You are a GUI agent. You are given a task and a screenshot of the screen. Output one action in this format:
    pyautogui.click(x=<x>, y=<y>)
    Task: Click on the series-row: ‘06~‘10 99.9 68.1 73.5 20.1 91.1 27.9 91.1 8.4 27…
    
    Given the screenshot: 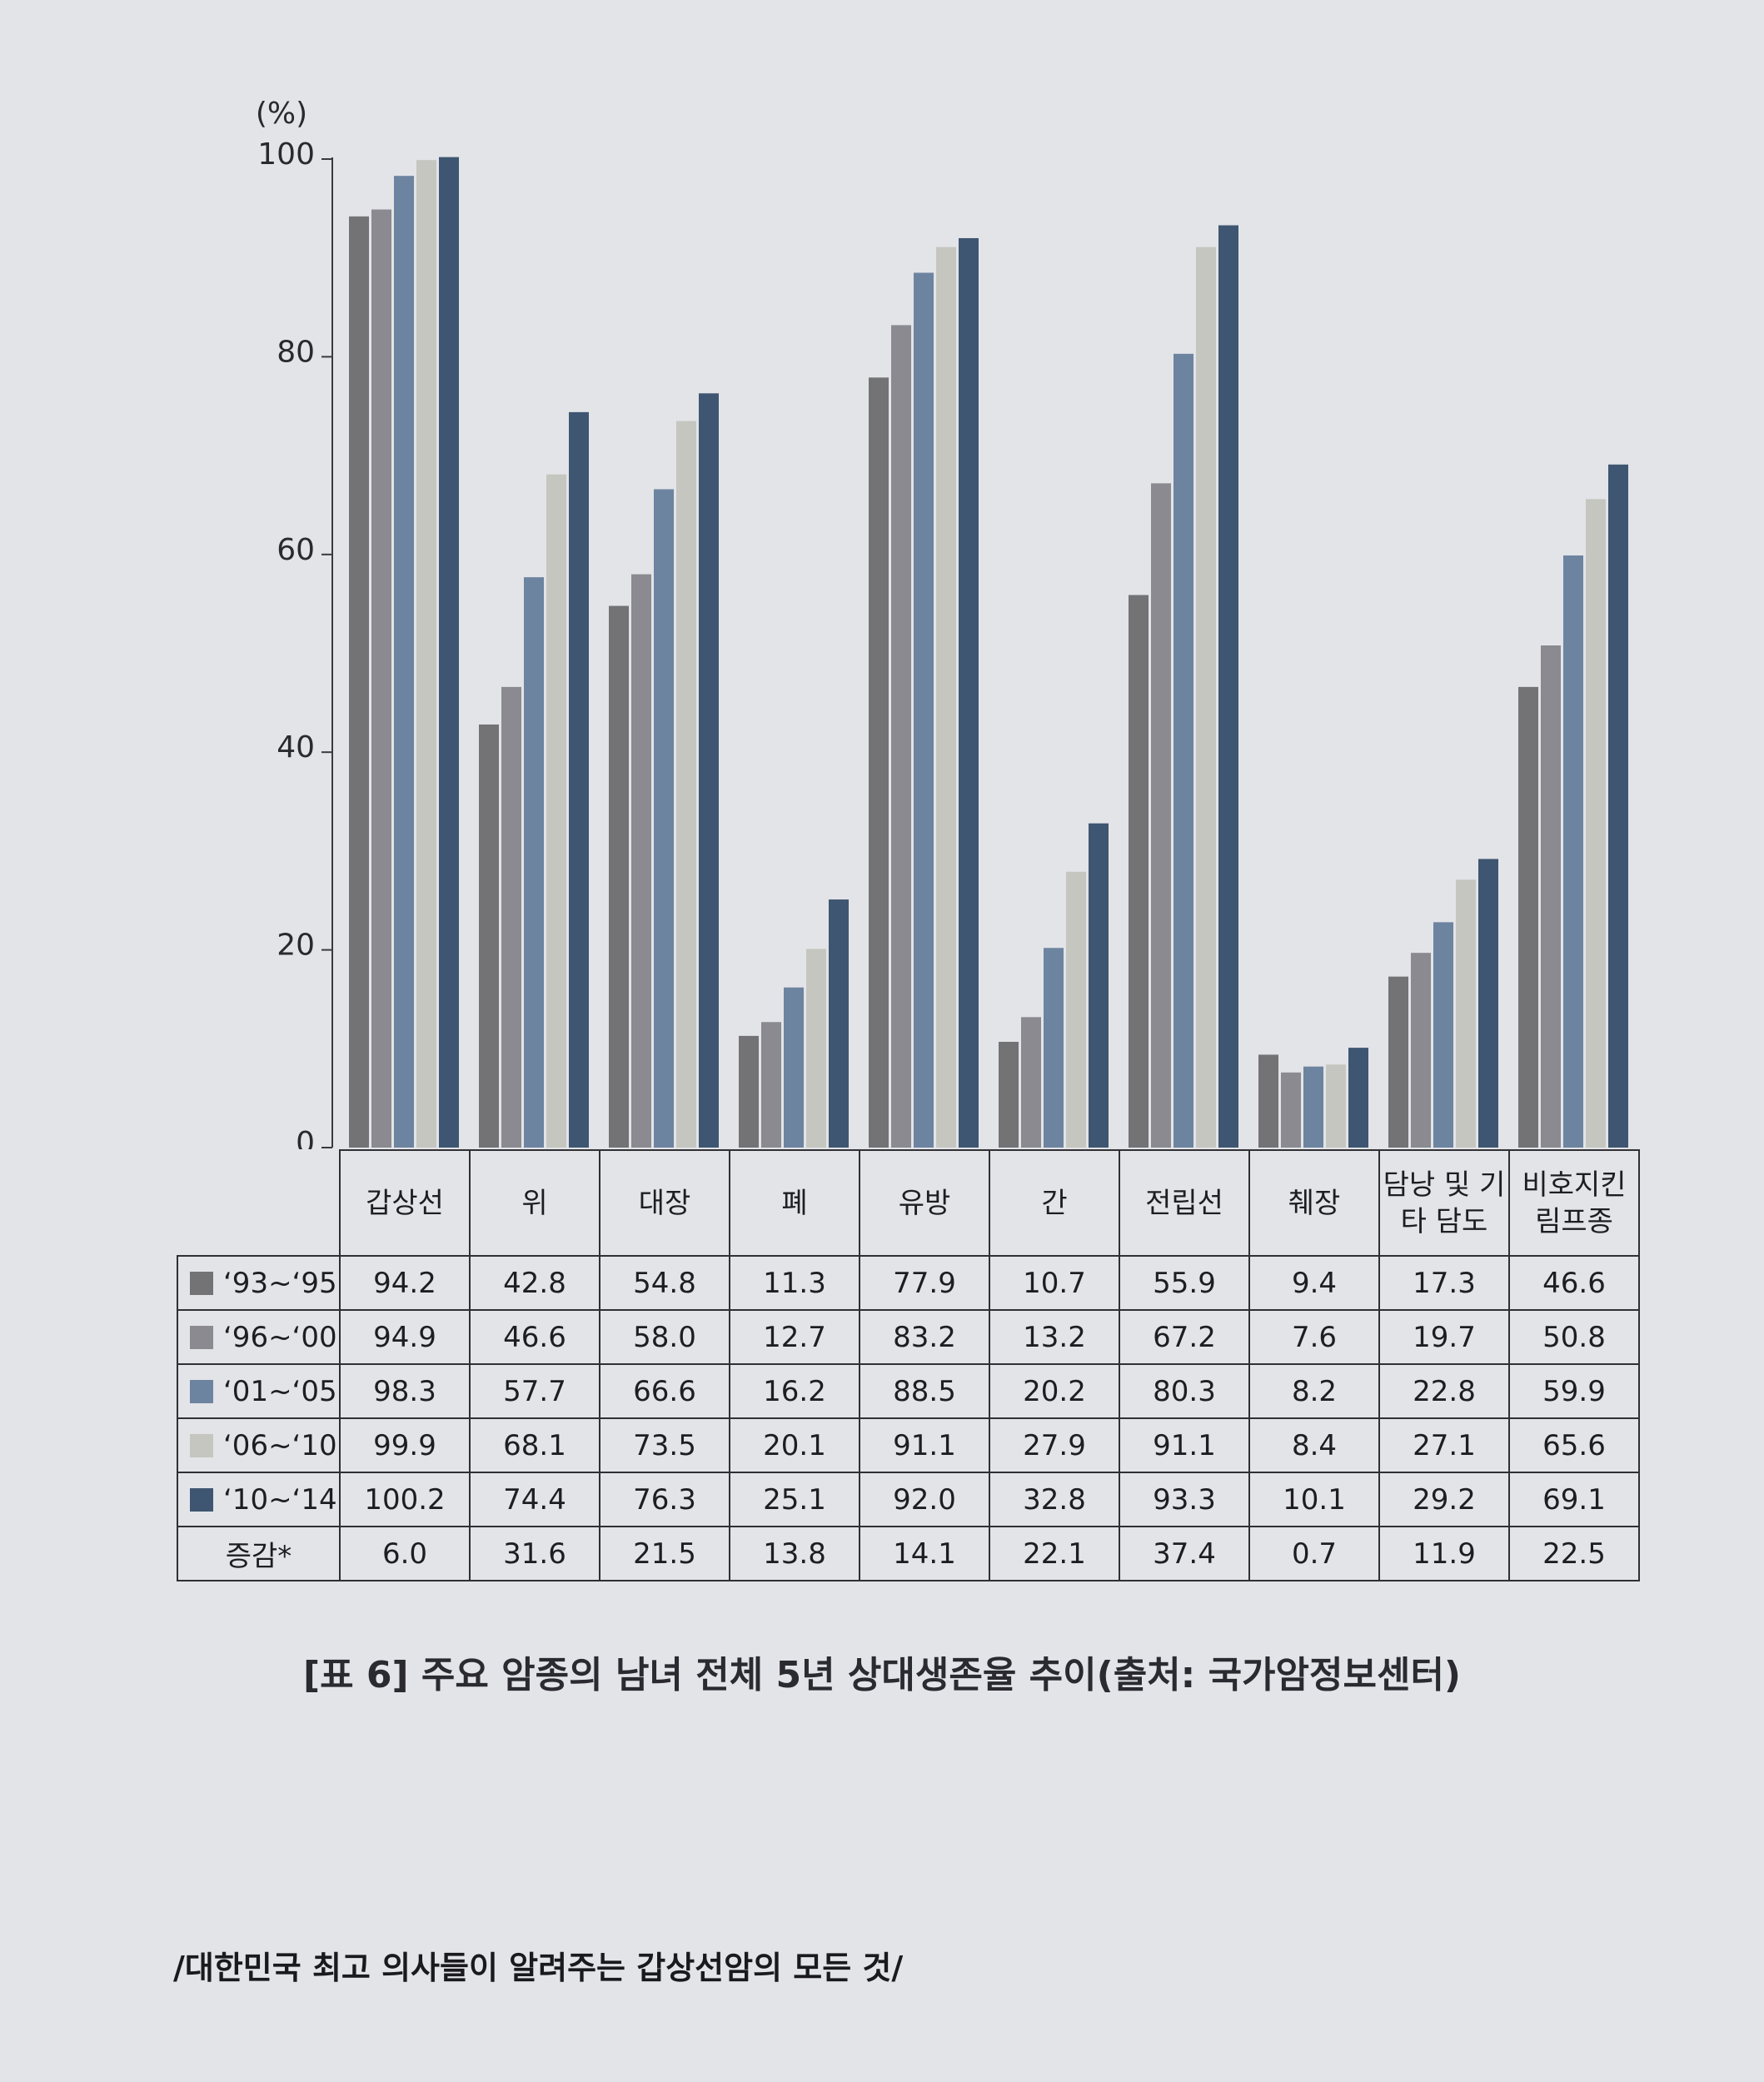 What is the action you would take?
    pyautogui.click(x=908, y=1445)
    